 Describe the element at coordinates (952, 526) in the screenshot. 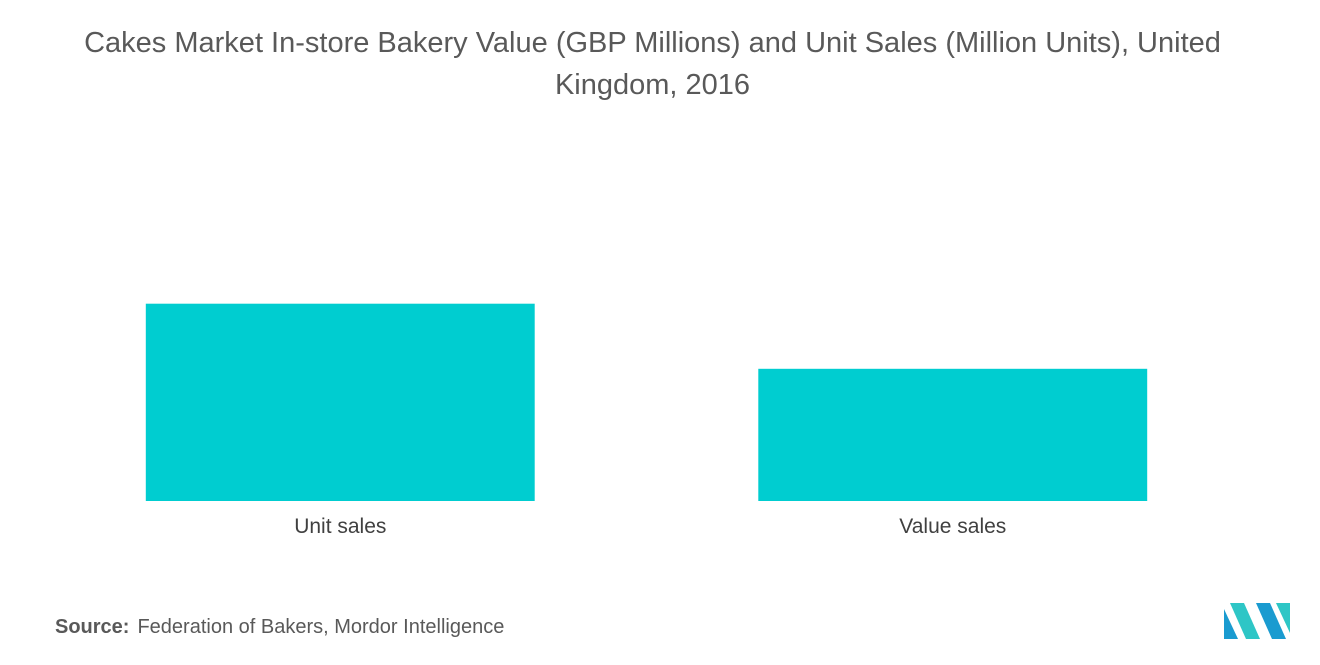

I see `category-label: Value sales` at that location.